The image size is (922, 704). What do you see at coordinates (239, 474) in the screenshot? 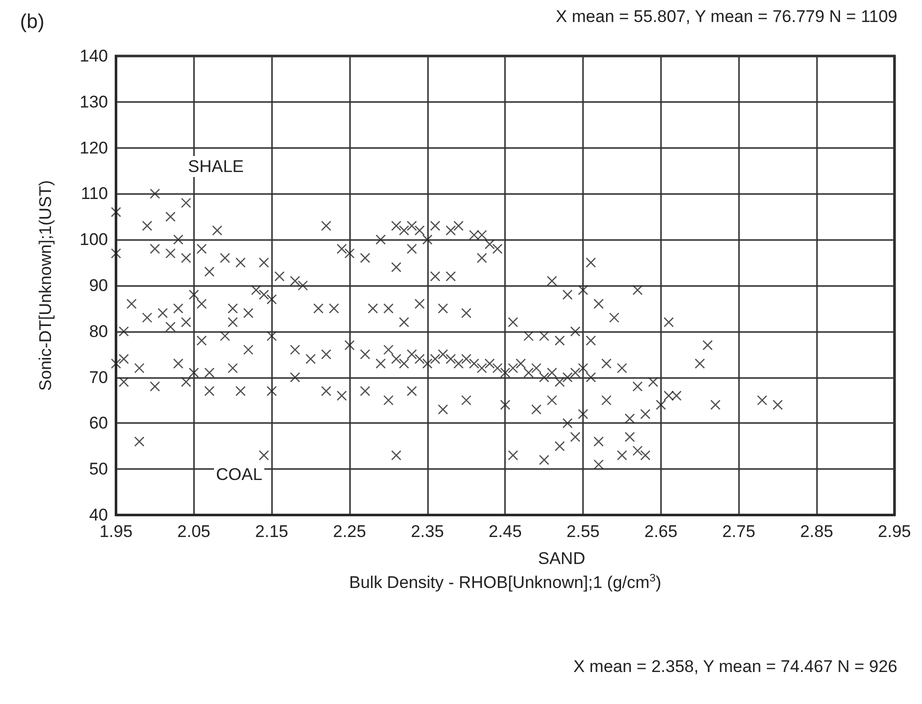
I see `annotation: COAL` at bounding box center [239, 474].